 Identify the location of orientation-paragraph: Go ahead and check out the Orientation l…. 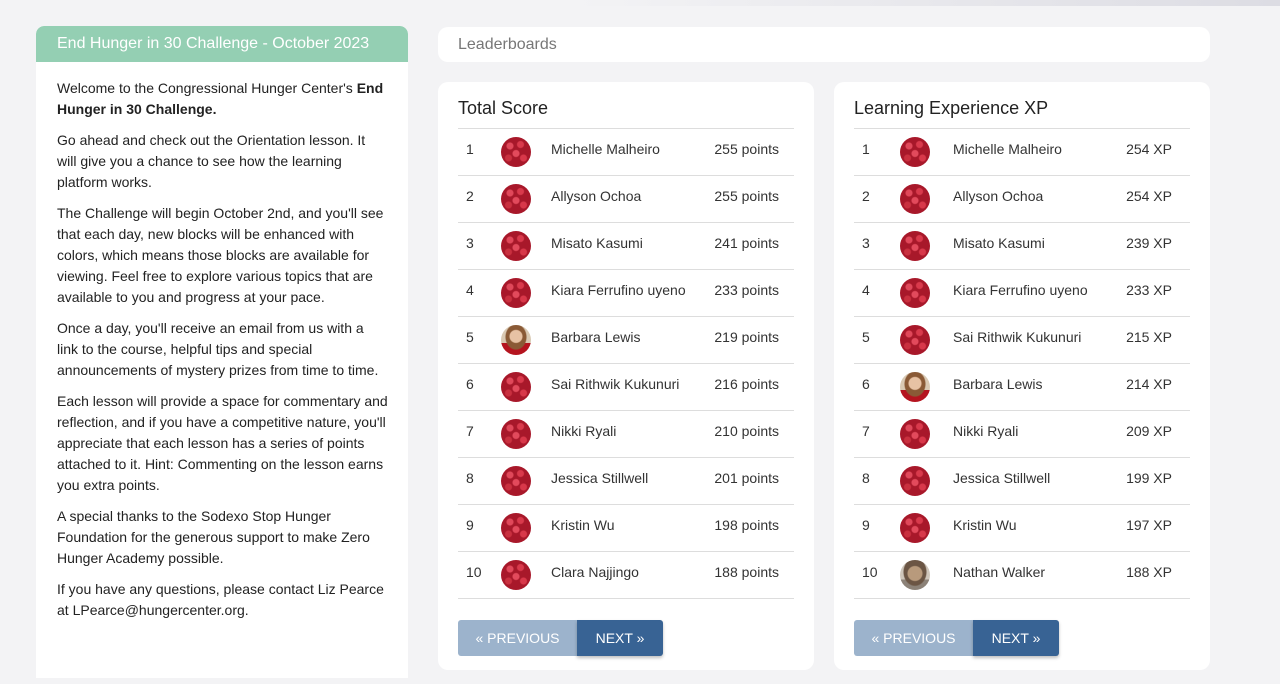
(211, 161).